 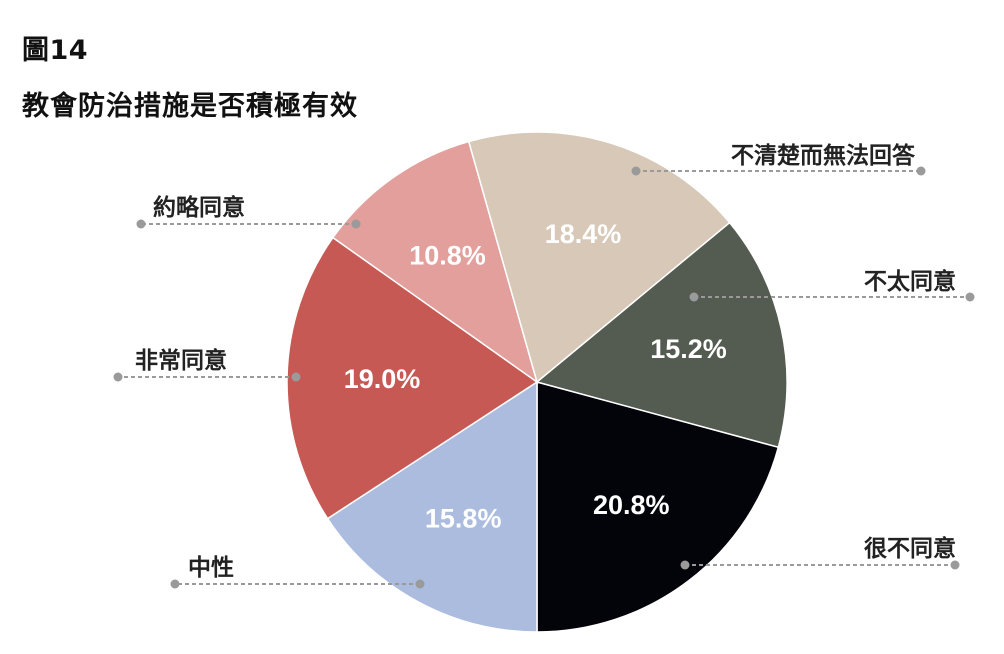 What do you see at coordinates (181, 360) in the screenshot?
I see `category-label: 非常同意` at bounding box center [181, 360].